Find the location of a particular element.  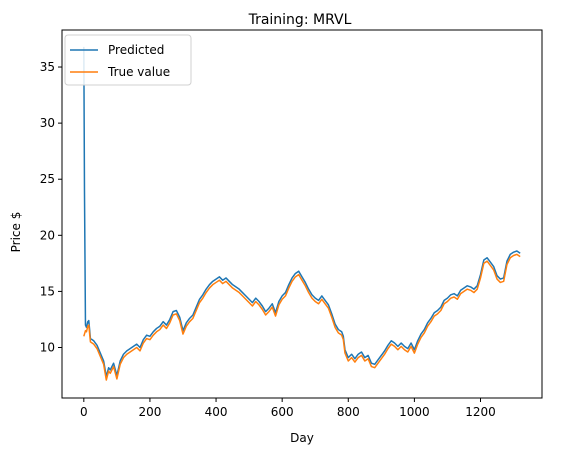

x-tick-label: 200 is located at coordinates (149, 412).